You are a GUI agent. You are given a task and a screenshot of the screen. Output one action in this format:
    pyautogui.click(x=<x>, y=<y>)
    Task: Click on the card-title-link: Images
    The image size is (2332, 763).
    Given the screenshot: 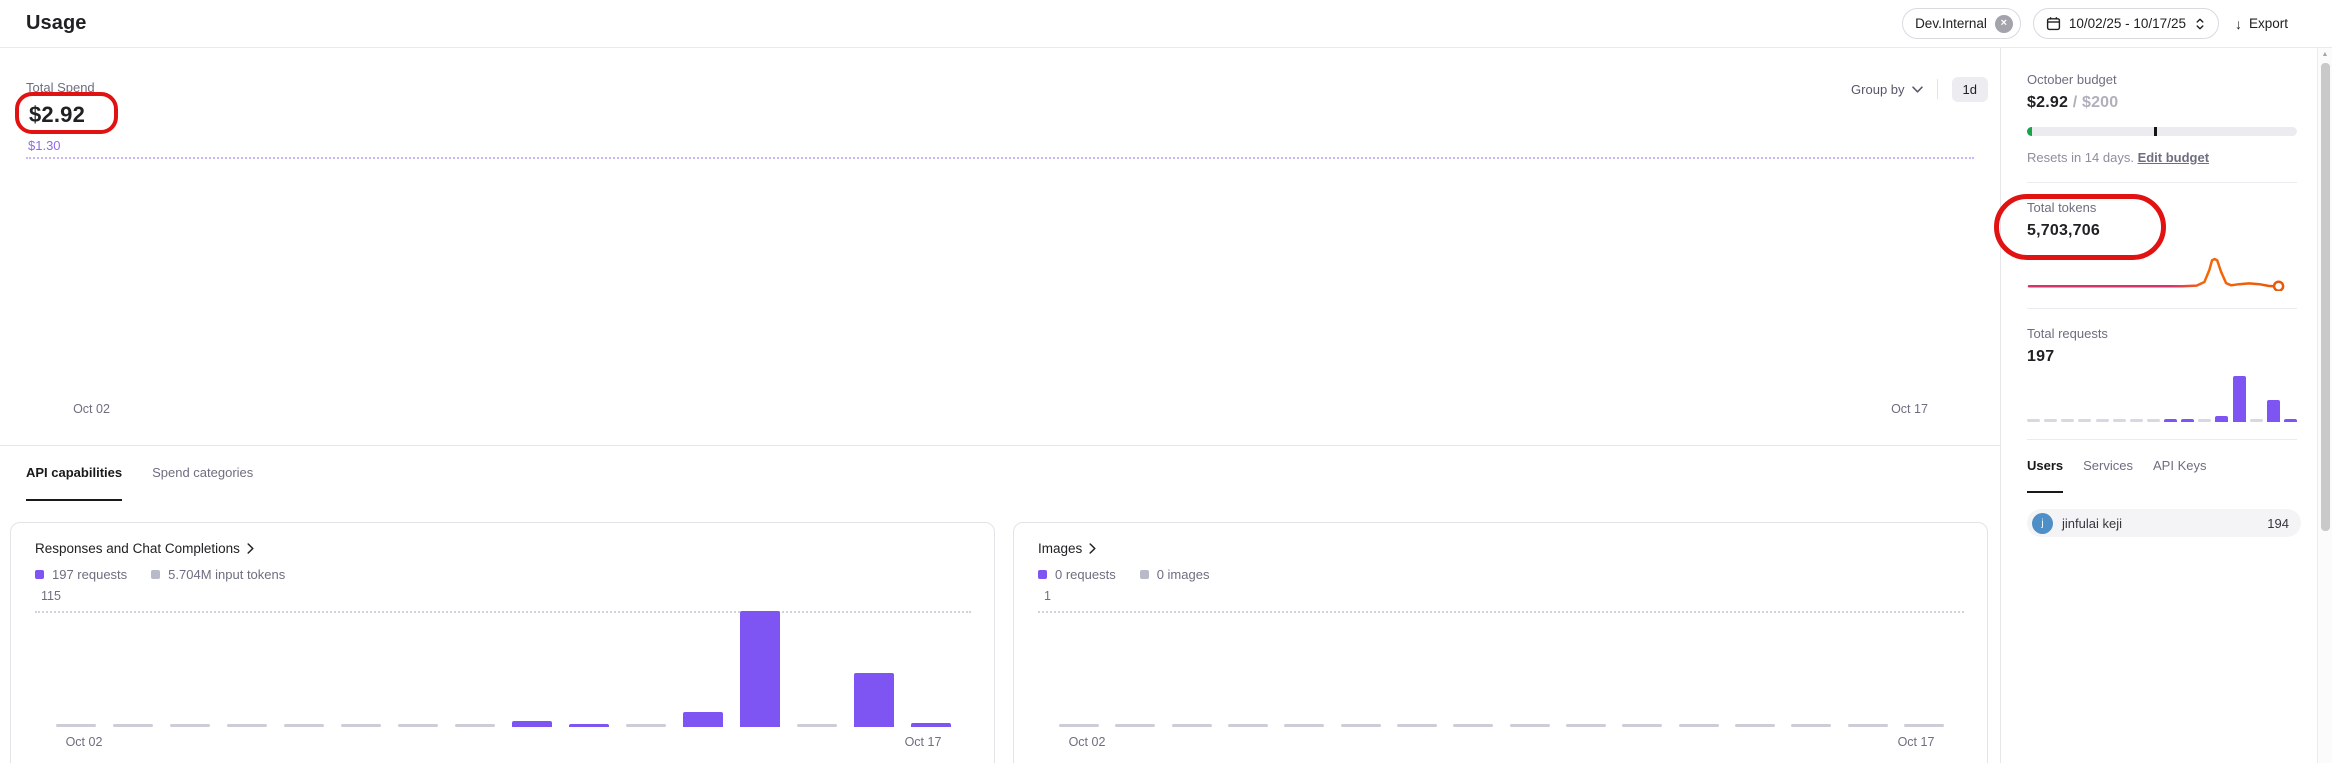 What is the action you would take?
    pyautogui.click(x=1067, y=548)
    